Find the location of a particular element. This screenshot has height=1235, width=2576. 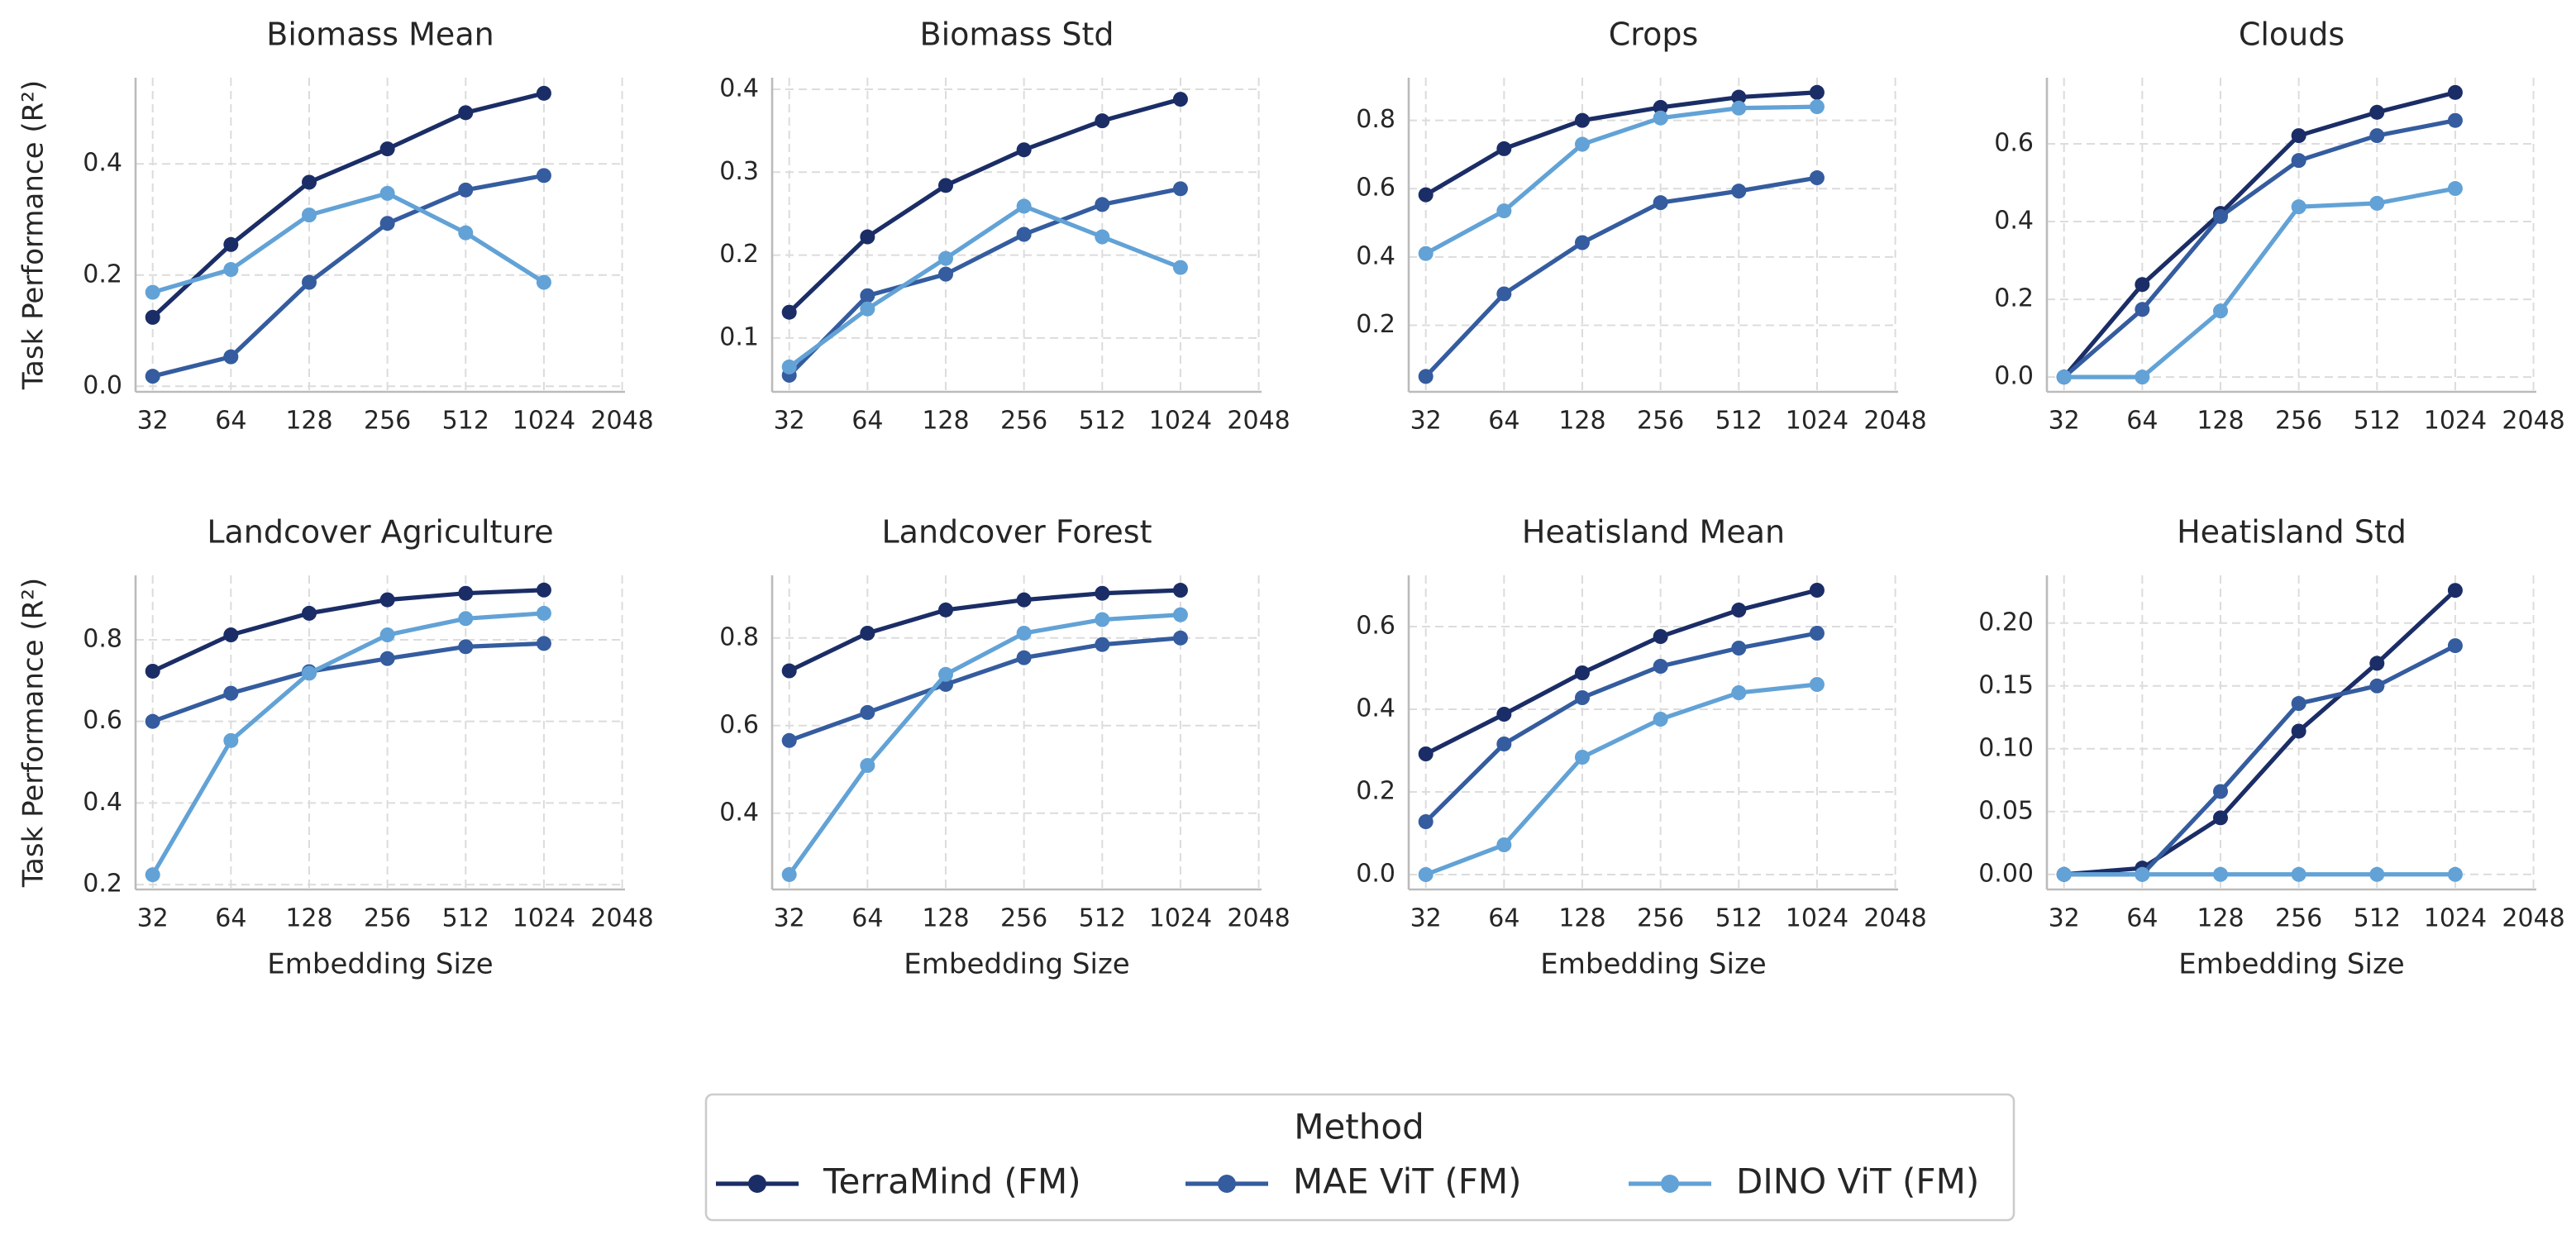

y-tick-label: 0.00 is located at coordinates (2006, 873).